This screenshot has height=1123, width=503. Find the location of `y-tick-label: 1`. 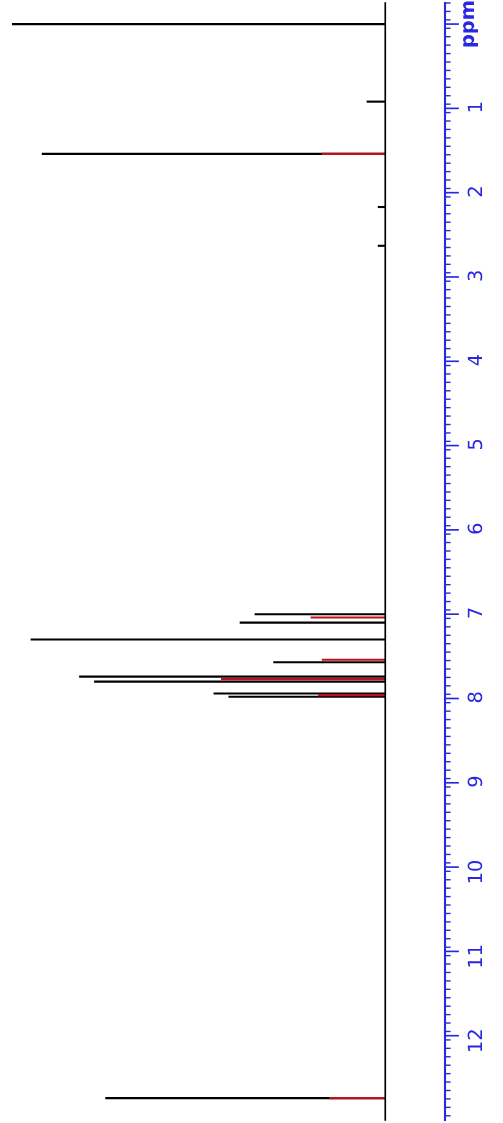

y-tick-label: 1 is located at coordinates (474, 107).